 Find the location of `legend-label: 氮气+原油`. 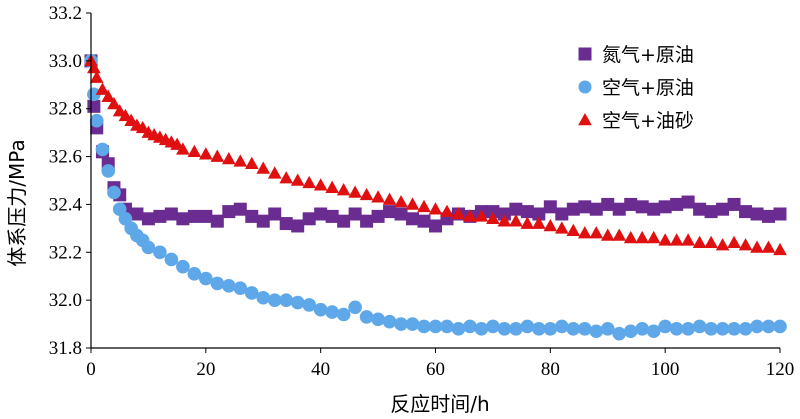

legend-label: 氮气+原油 is located at coordinates (648, 55).